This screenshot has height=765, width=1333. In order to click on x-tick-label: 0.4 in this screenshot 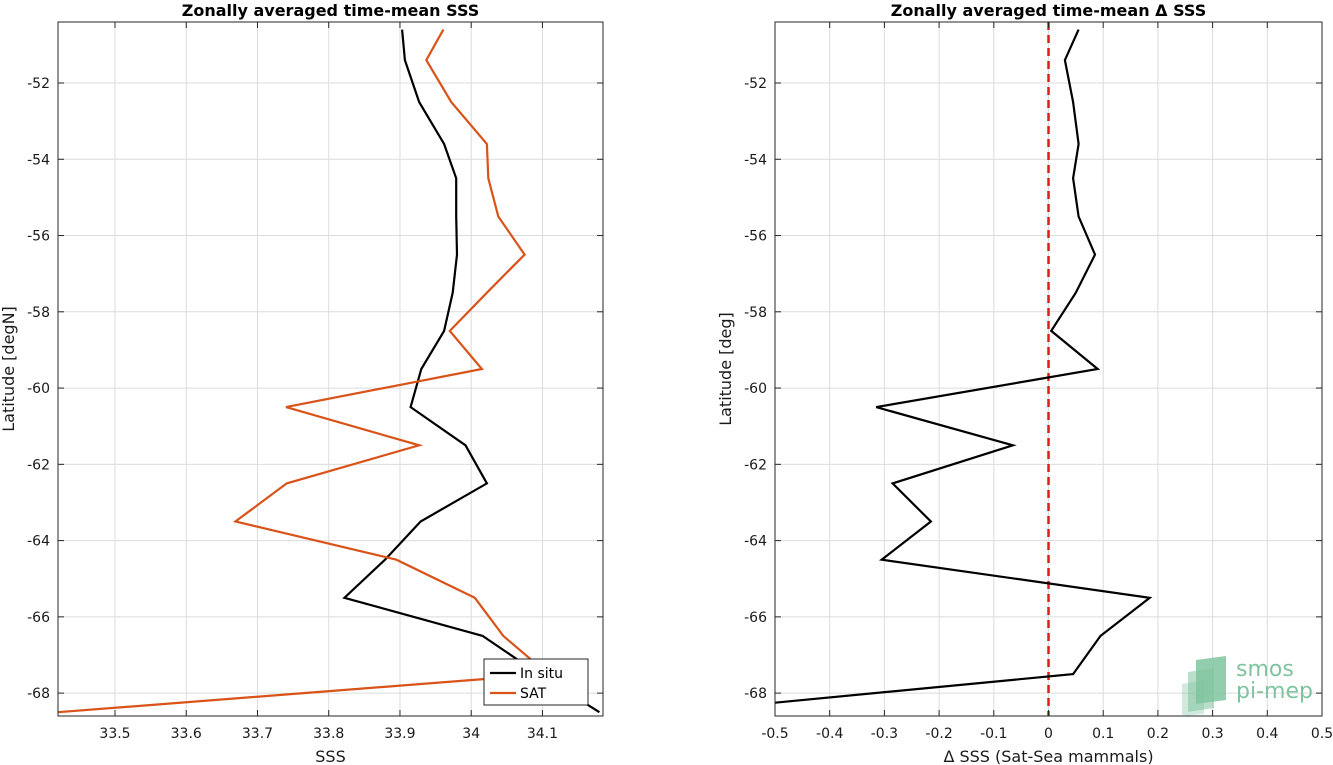, I will do `click(1267, 734)`.